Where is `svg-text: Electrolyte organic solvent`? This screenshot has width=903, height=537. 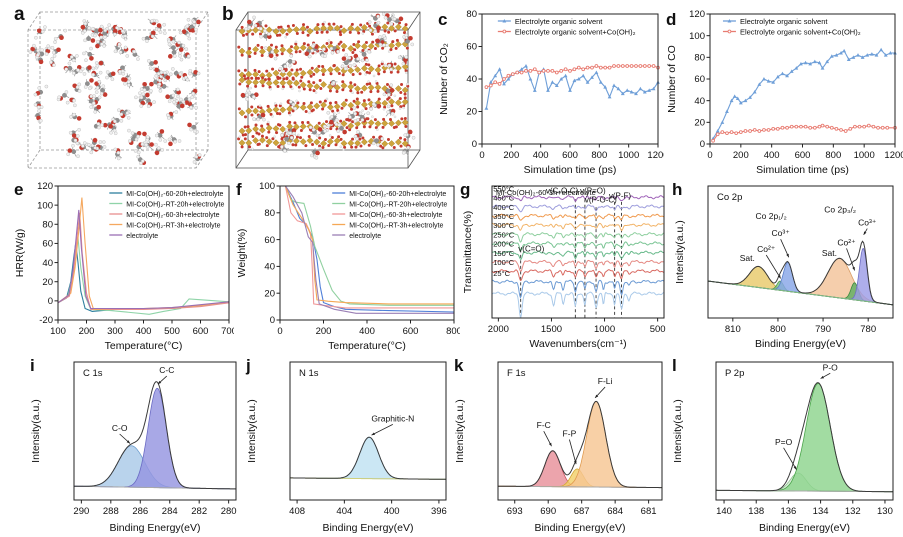 svg-text: Electrolyte organic solvent is located at coordinates (559, 21).